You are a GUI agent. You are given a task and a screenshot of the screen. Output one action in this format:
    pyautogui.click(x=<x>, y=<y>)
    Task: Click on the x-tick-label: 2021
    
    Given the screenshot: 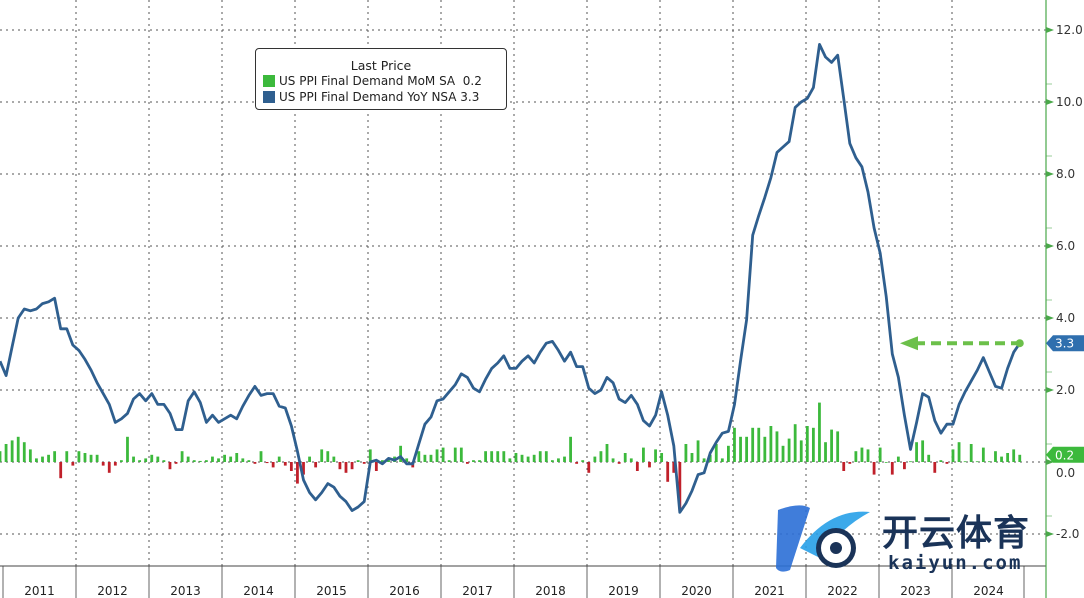 What is the action you would take?
    pyautogui.click(x=769, y=591)
    